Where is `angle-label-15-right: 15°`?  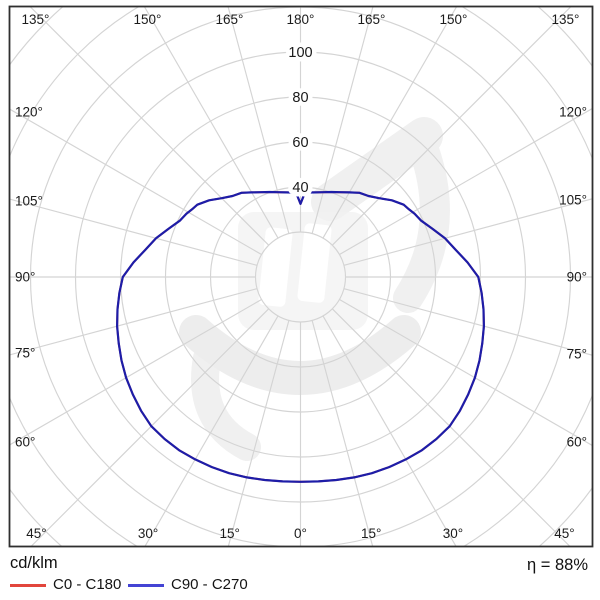
angle-label-15-right: 15° is located at coordinates (371, 533).